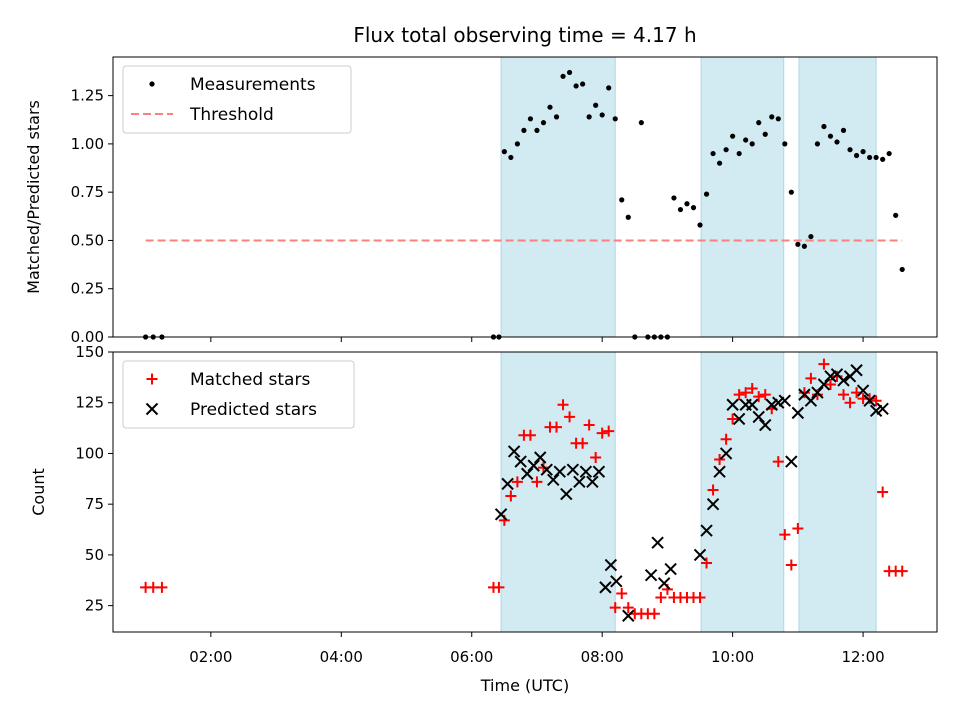 The height and width of the screenshot is (720, 960). Describe the element at coordinates (89, 352) in the screenshot. I see `bottom-y-tick-label: 150` at that location.